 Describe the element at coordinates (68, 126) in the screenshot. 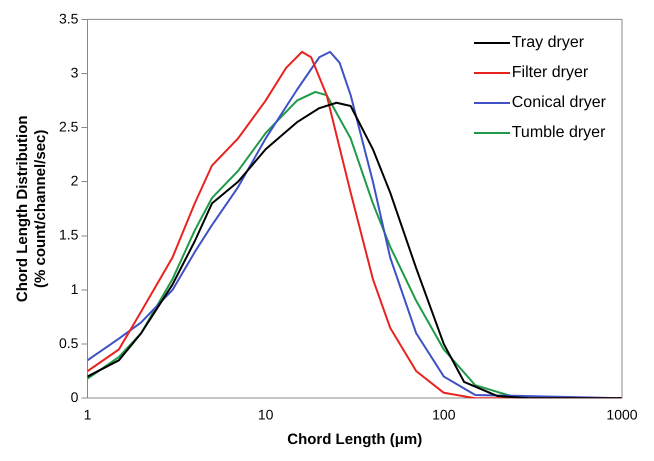

I see `y-tick-label: 2.5` at that location.